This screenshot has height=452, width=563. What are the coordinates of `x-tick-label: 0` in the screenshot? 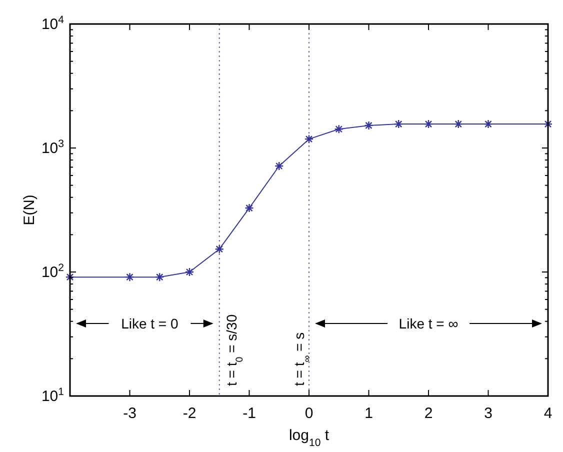 It's located at (309, 413).